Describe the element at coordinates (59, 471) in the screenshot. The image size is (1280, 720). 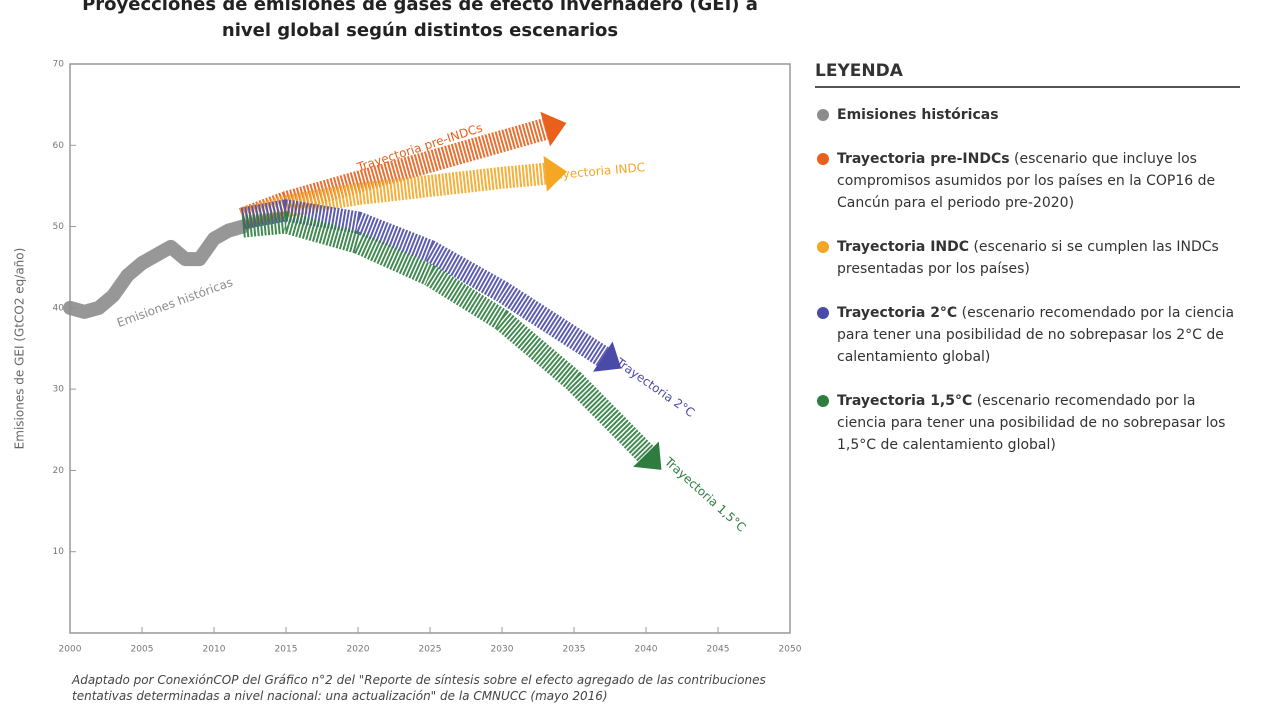
I see `y-tick-label: 20` at that location.